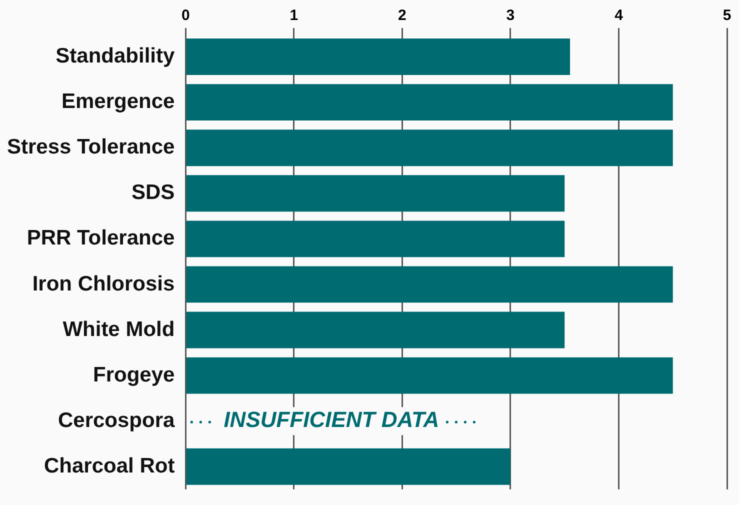  I want to click on y-tick-label: Standability, so click(115, 56).